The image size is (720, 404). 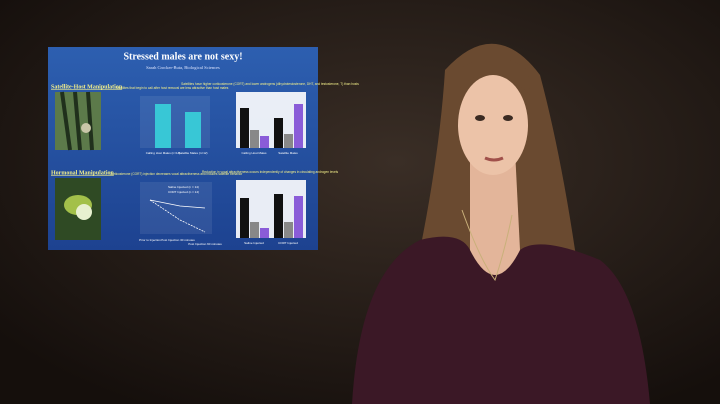 I want to click on hair-front, so click(x=494, y=76).